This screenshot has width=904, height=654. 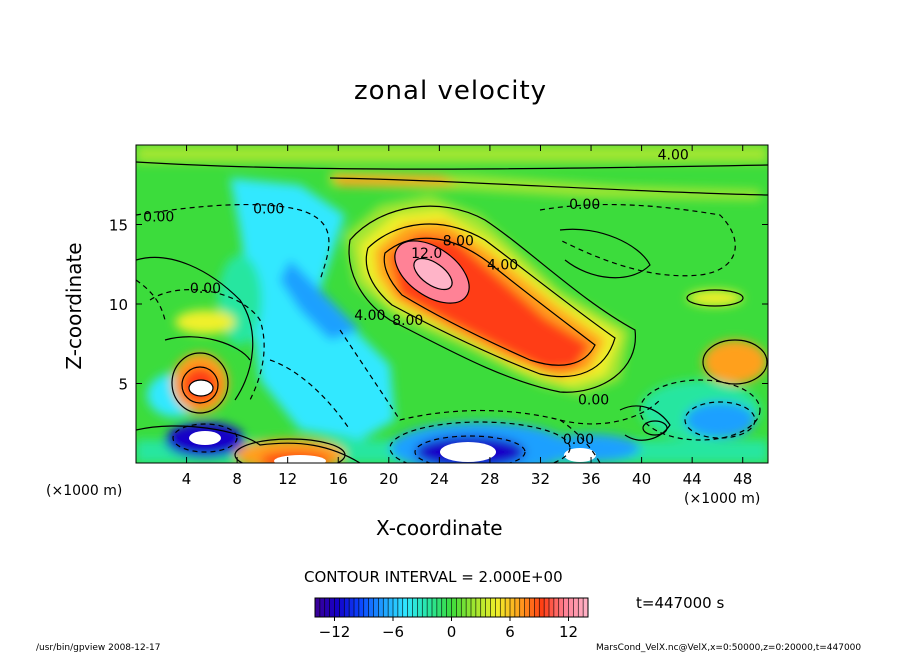 What do you see at coordinates (673, 156) in the screenshot?
I see `contour-label: 4.00` at bounding box center [673, 156].